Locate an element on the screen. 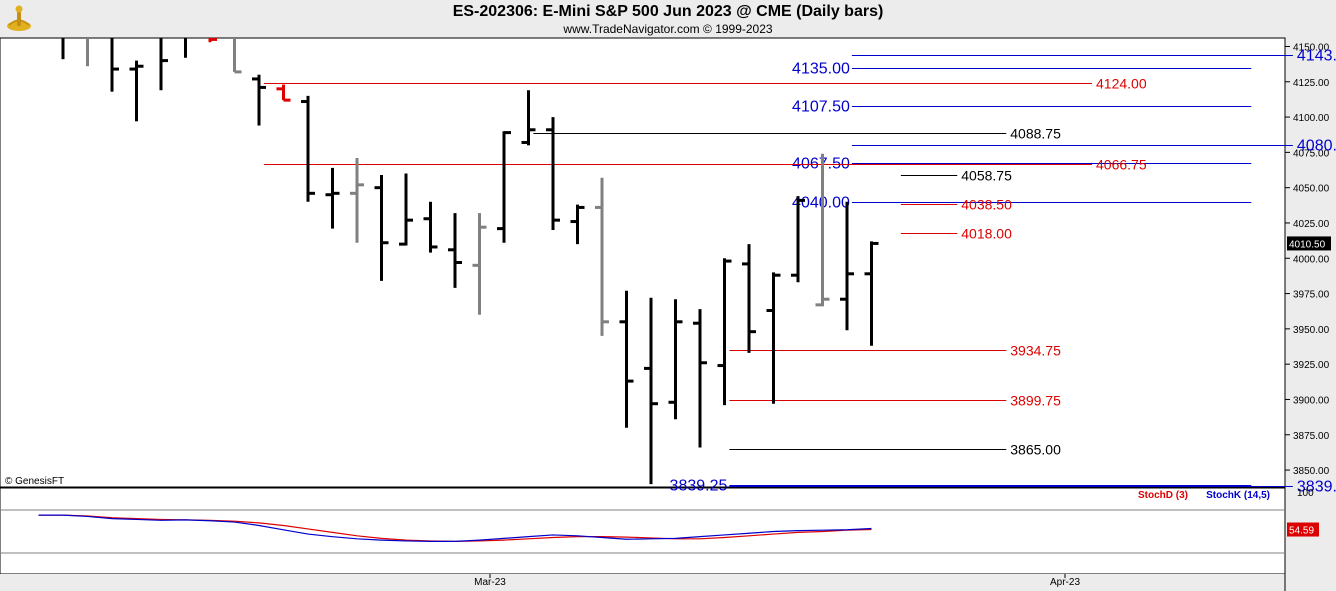  price-tick-label: 3925.00 is located at coordinates (1311, 365).